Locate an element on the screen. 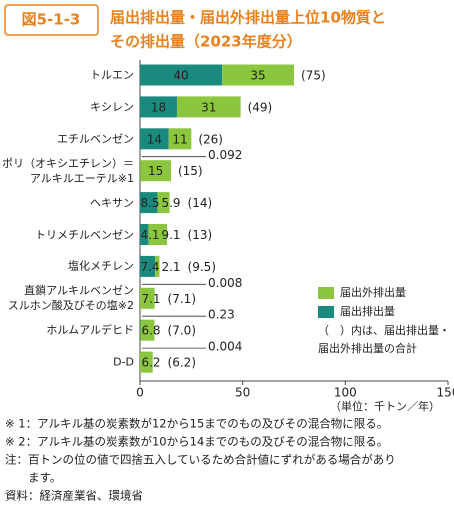 This screenshot has height=507, width=454. legend-note: 届出外排出量の合計 is located at coordinates (367, 348).